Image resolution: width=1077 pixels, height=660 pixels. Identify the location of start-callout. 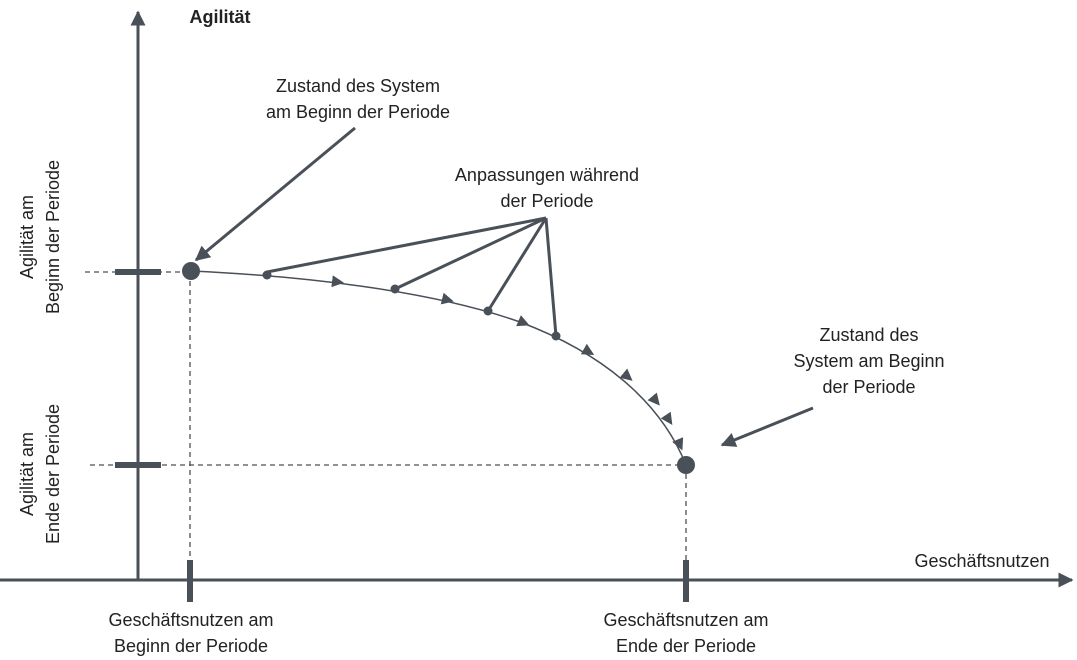
(275, 194).